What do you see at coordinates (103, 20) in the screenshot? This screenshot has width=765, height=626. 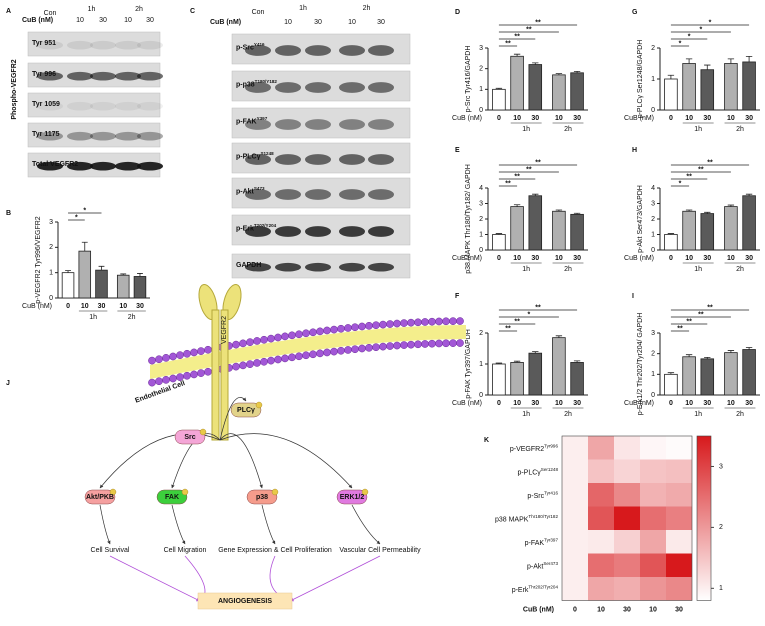 I see `lane-label: 30` at bounding box center [103, 20].